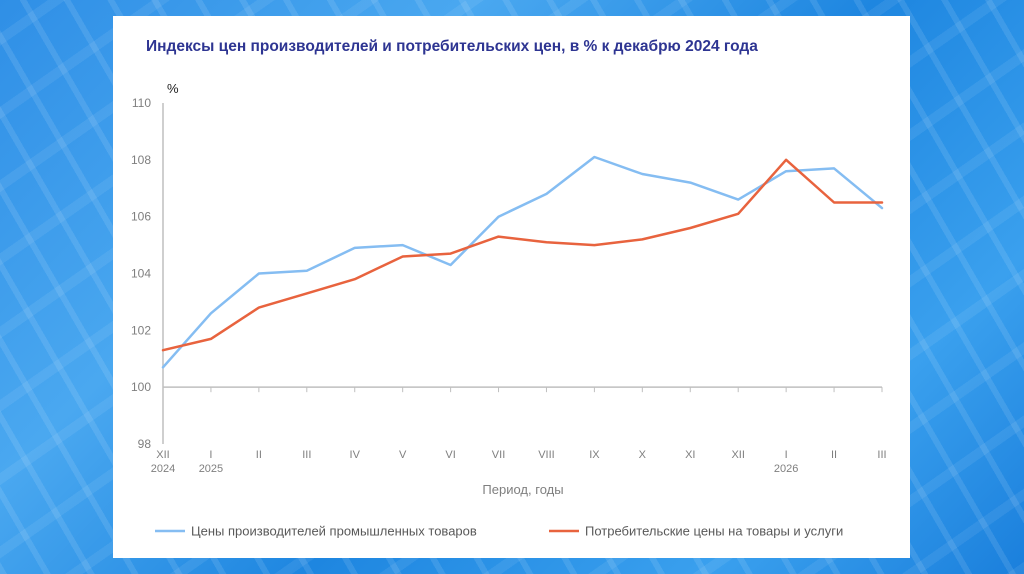 Image resolution: width=1024 pixels, height=574 pixels. I want to click on y-tick-label: 100, so click(141, 387).